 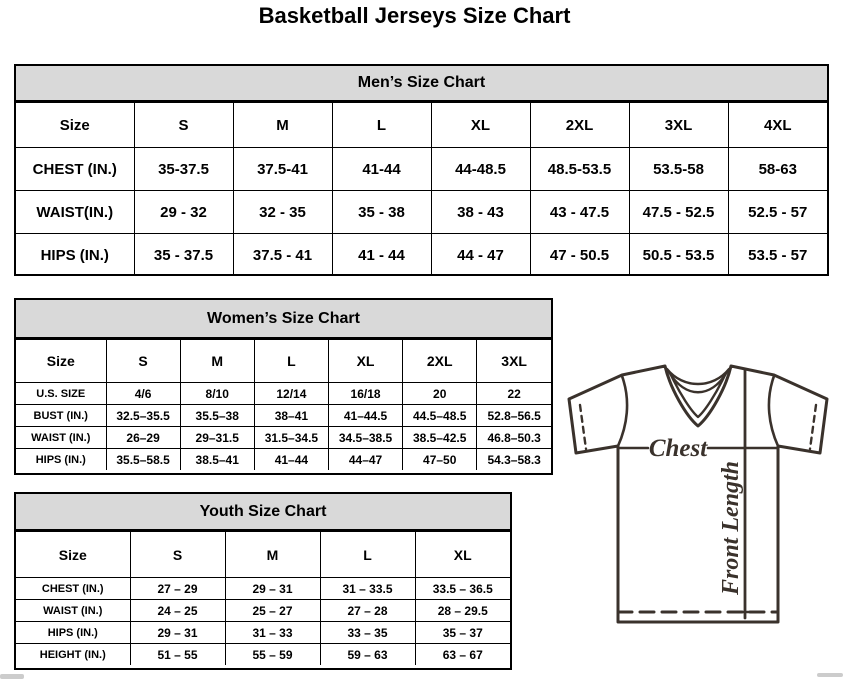 I want to click on men-column-header: XL, so click(x=480, y=125).